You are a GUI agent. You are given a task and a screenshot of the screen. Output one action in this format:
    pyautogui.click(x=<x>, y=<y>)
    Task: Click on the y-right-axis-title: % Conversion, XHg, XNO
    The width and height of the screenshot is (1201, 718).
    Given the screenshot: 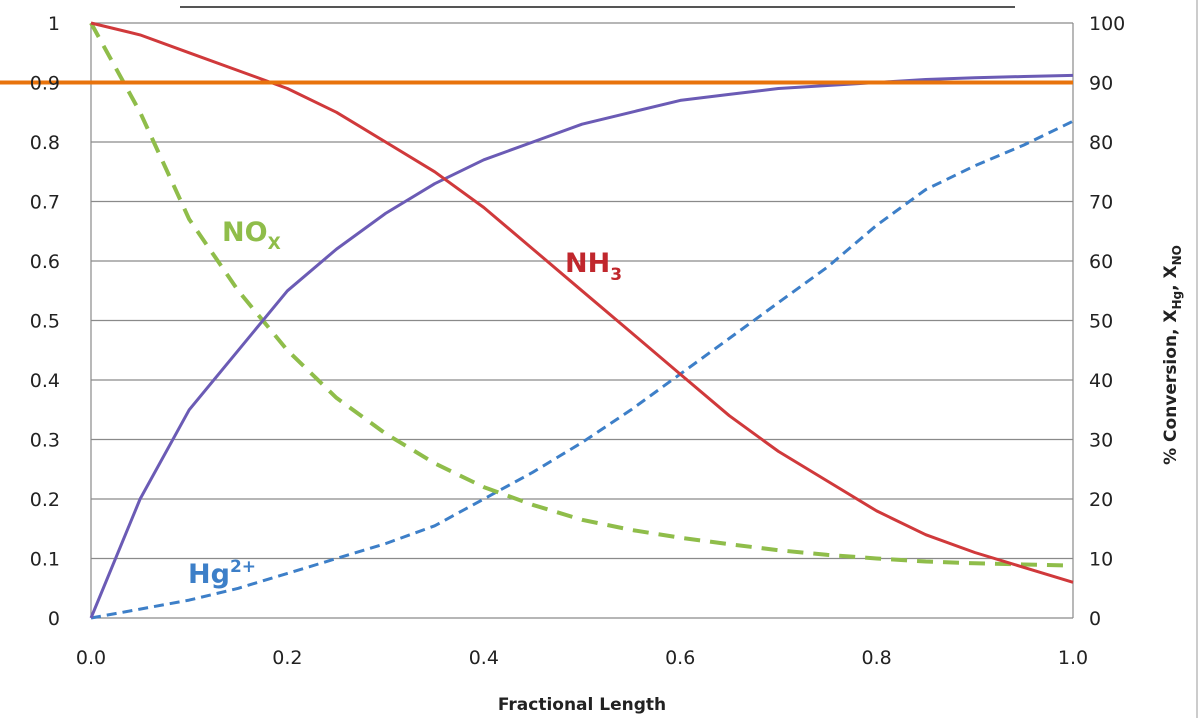 What is the action you would take?
    pyautogui.click(x=1172, y=355)
    